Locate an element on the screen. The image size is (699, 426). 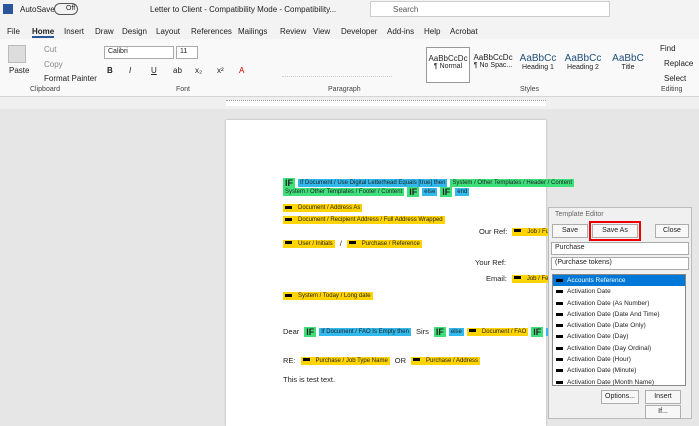
select-button: Select is located at coordinates (675, 78).